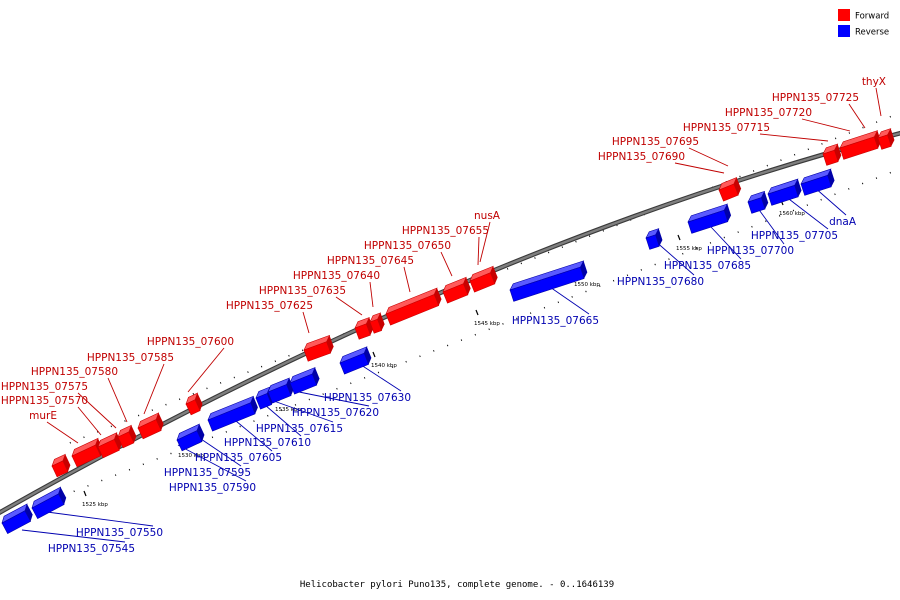  What do you see at coordinates (655, 142) in the screenshot?
I see `gene-label-hppn135-07695: HPPN135_07695` at bounding box center [655, 142].